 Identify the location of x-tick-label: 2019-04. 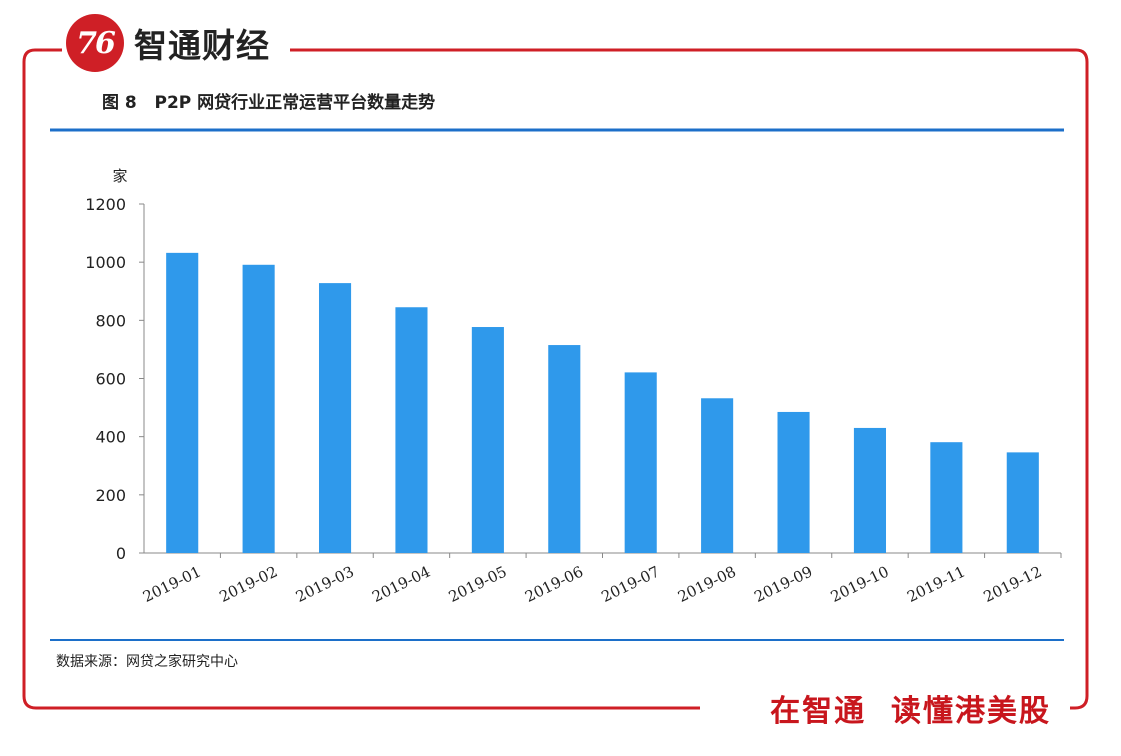
(401, 584).